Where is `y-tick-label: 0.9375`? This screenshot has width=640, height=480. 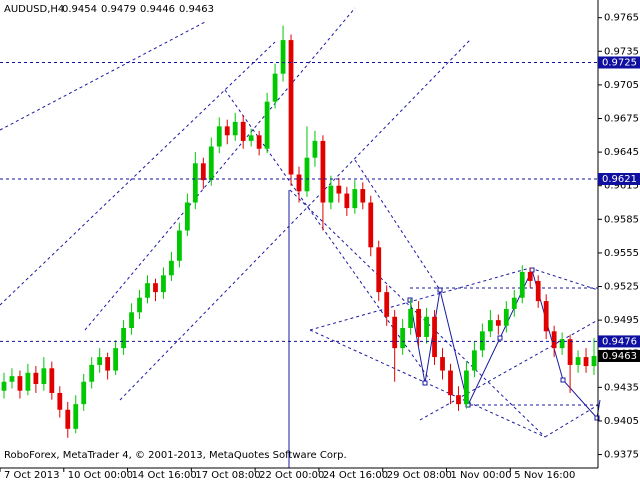 y-tick-label: 0.9375 is located at coordinates (621, 455).